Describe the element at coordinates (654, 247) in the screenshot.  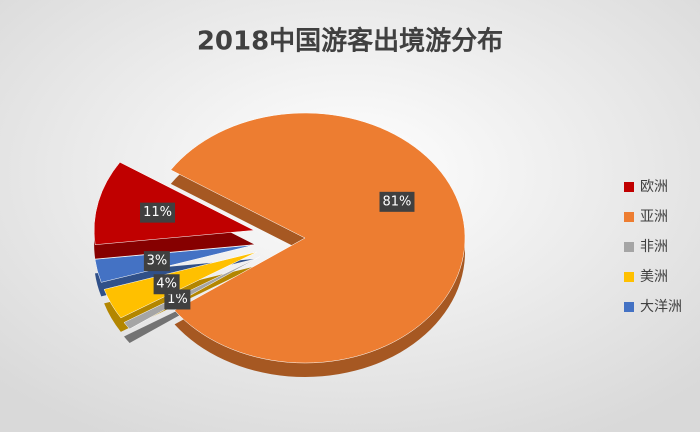
I see `legend-label: 非洲` at that location.